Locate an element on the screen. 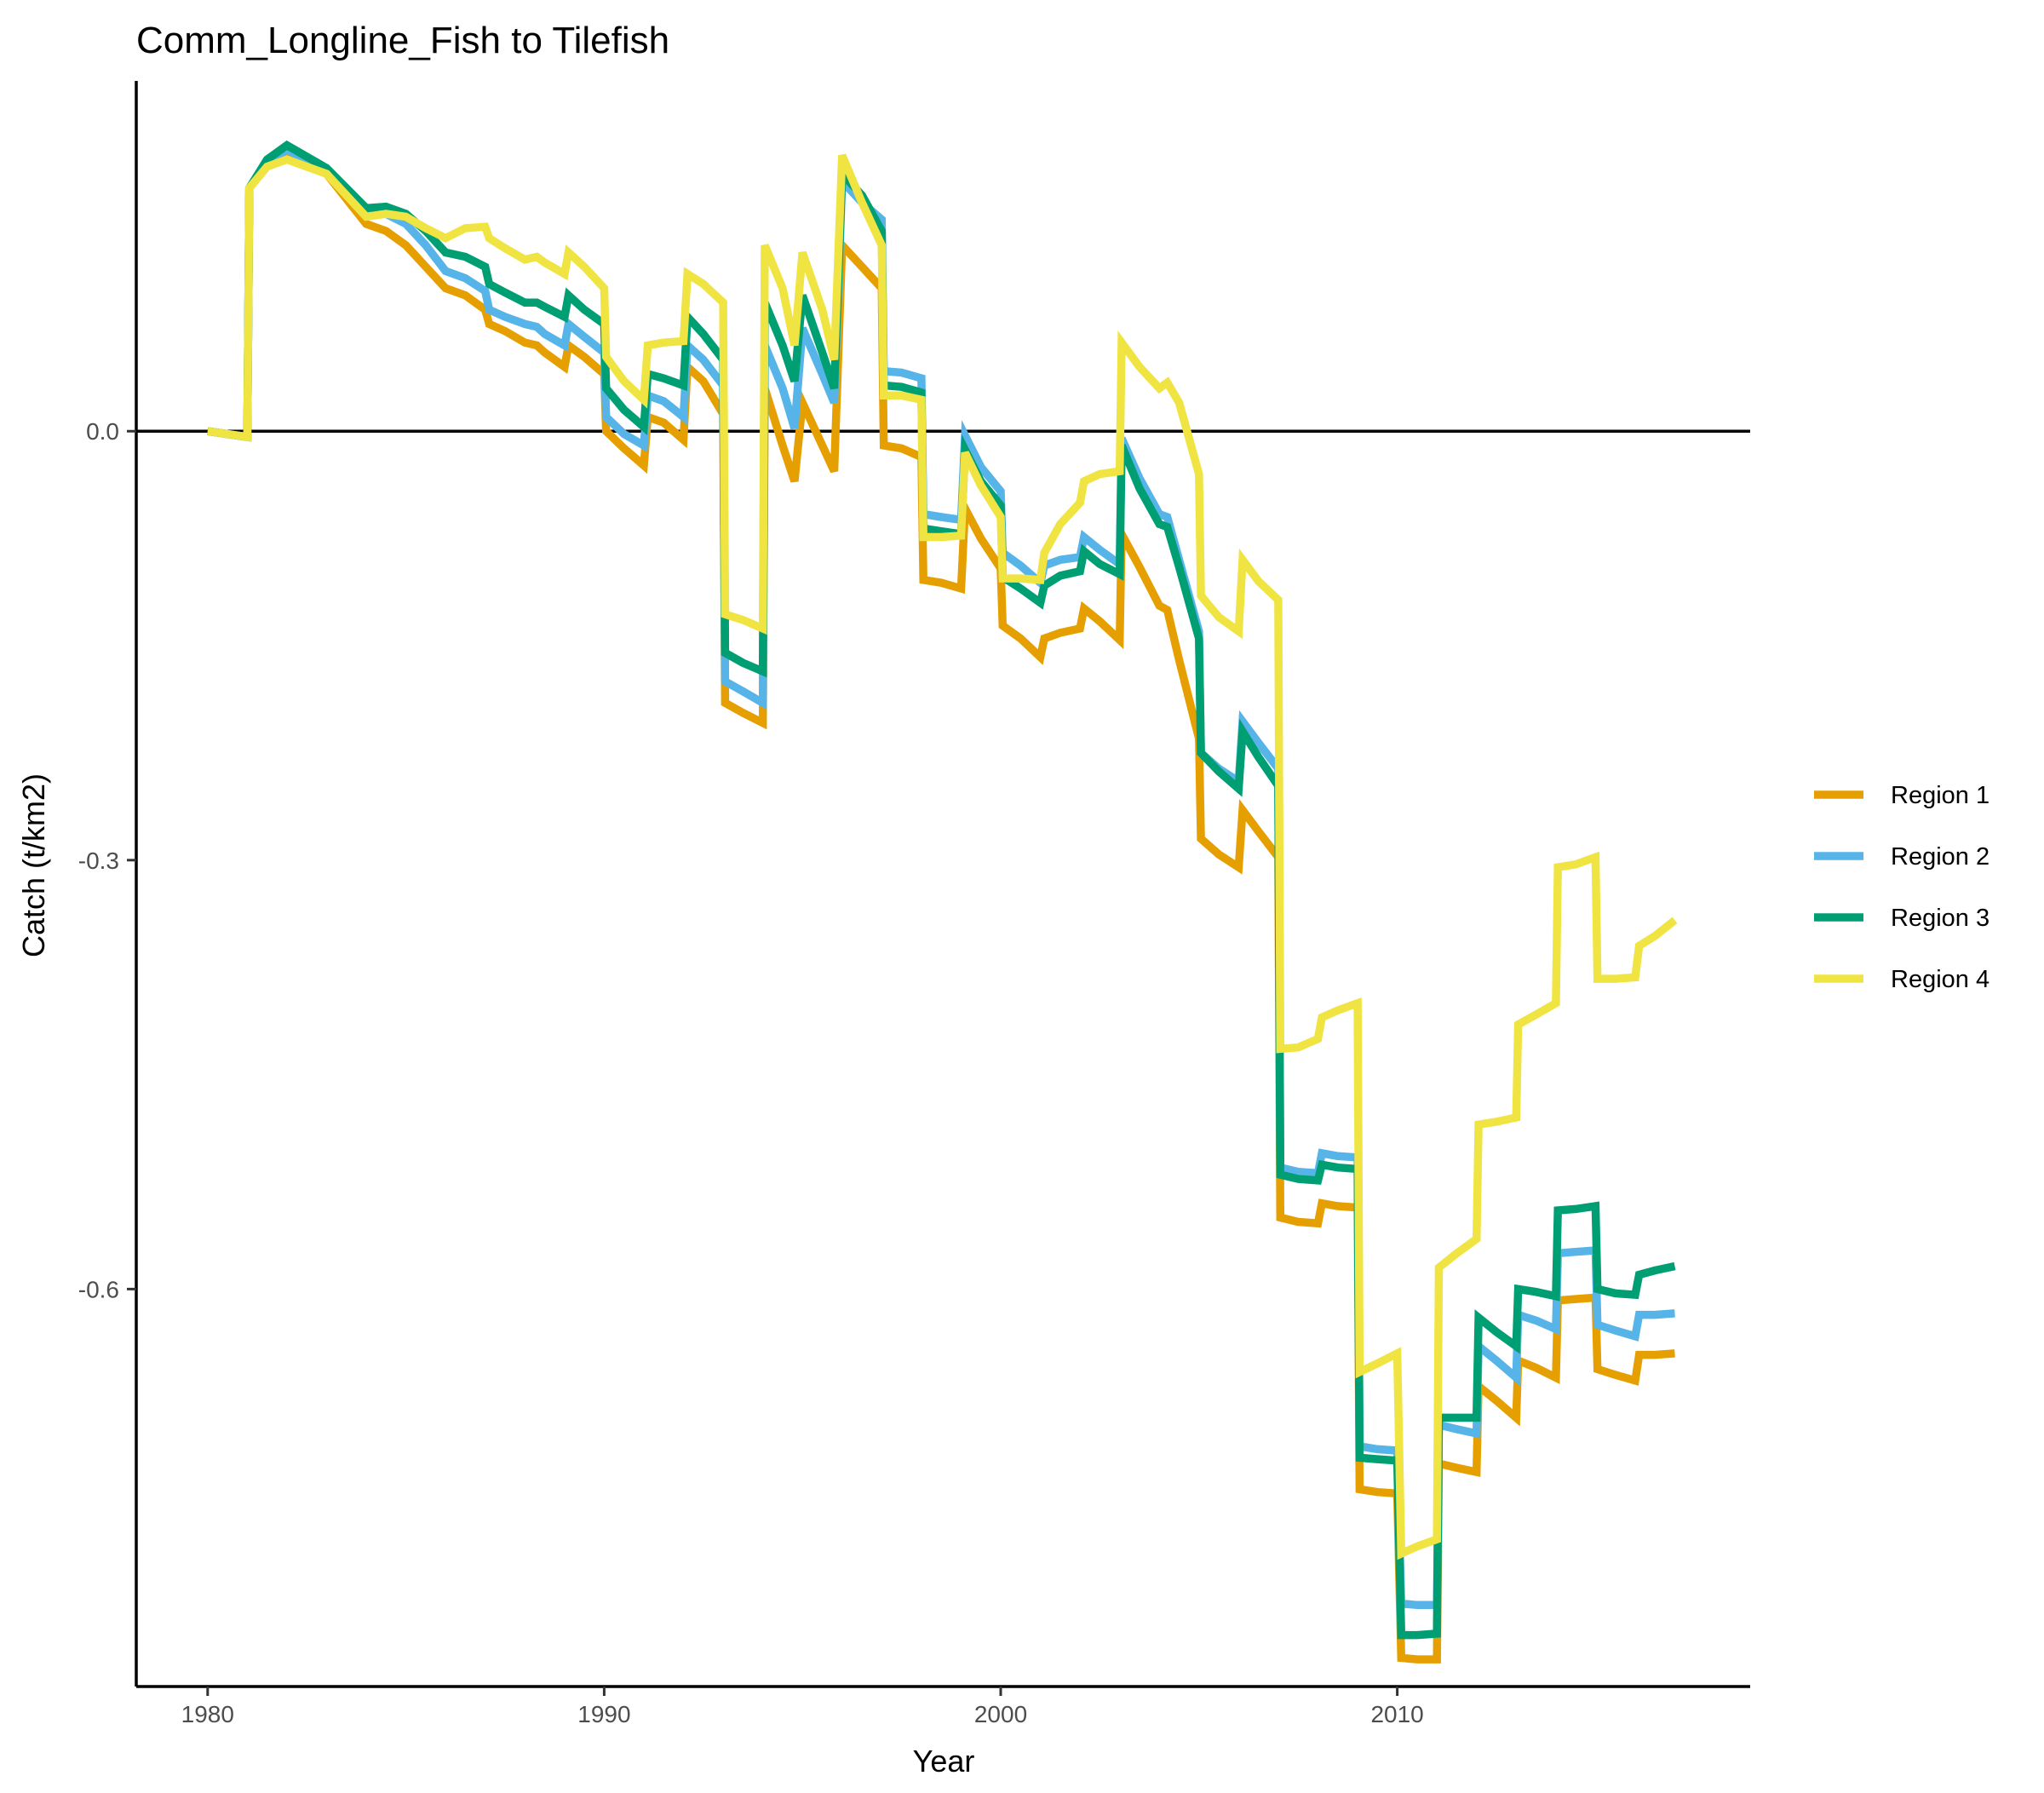 This screenshot has width=2044, height=1793. y-axis-title: Catch (t/km2) is located at coordinates (33, 865).